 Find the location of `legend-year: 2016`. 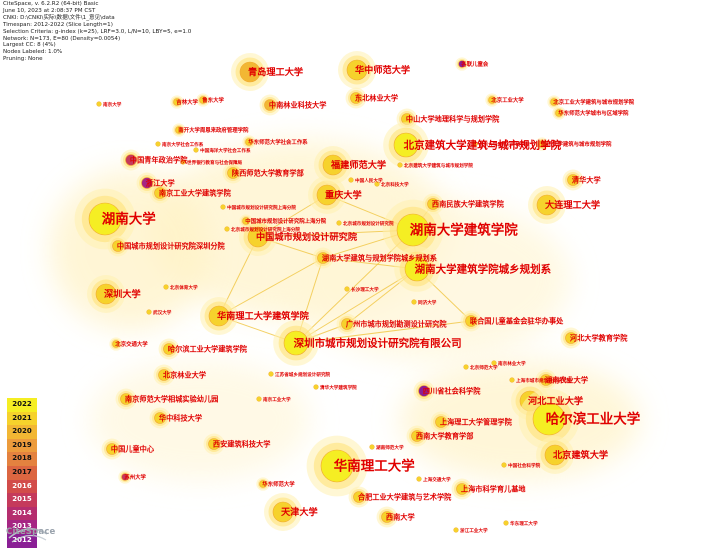

legend-year: 2016 is located at coordinates (22, 486).